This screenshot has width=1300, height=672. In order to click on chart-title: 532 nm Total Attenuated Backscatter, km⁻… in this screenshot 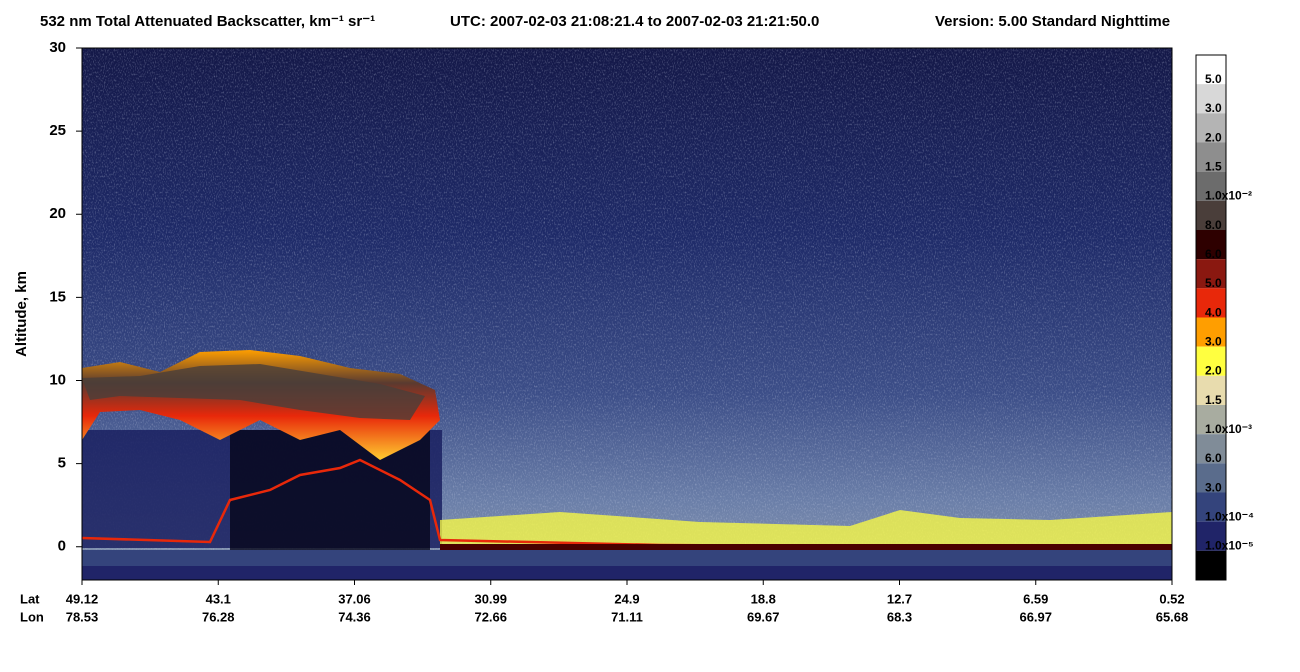, I will do `click(207, 21)`.